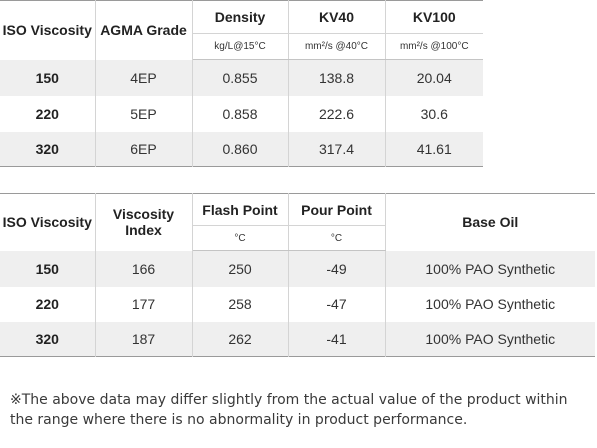 The width and height of the screenshot is (597, 448). I want to click on cell-kv40: 222.6, so click(337, 113).